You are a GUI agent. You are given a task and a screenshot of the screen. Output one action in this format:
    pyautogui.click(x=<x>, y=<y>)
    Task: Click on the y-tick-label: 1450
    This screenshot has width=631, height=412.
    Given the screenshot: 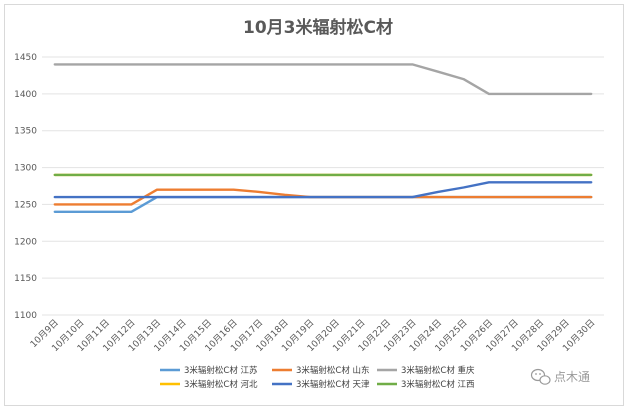 What is the action you would take?
    pyautogui.click(x=25, y=58)
    